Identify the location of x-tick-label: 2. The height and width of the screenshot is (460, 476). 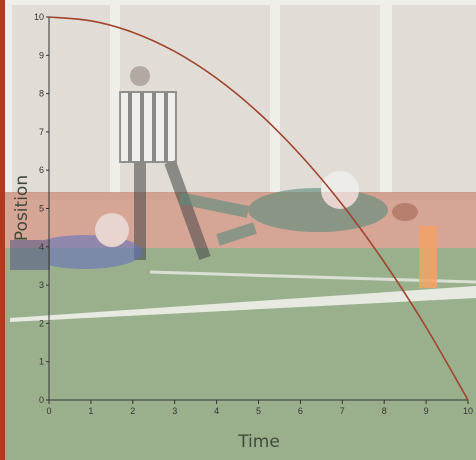
(132, 411).